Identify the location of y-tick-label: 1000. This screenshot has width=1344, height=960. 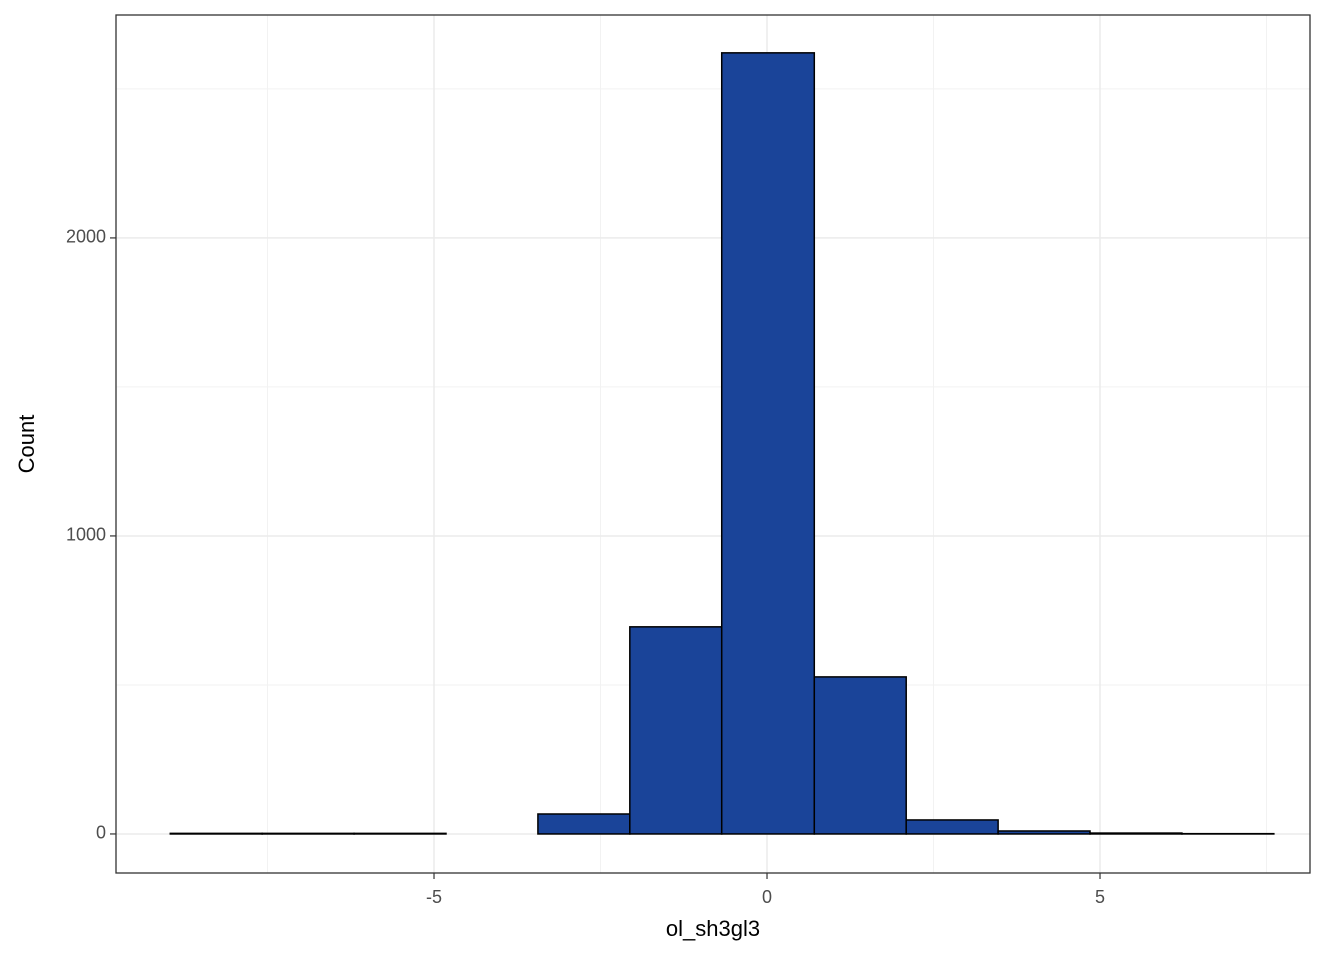
(86, 535).